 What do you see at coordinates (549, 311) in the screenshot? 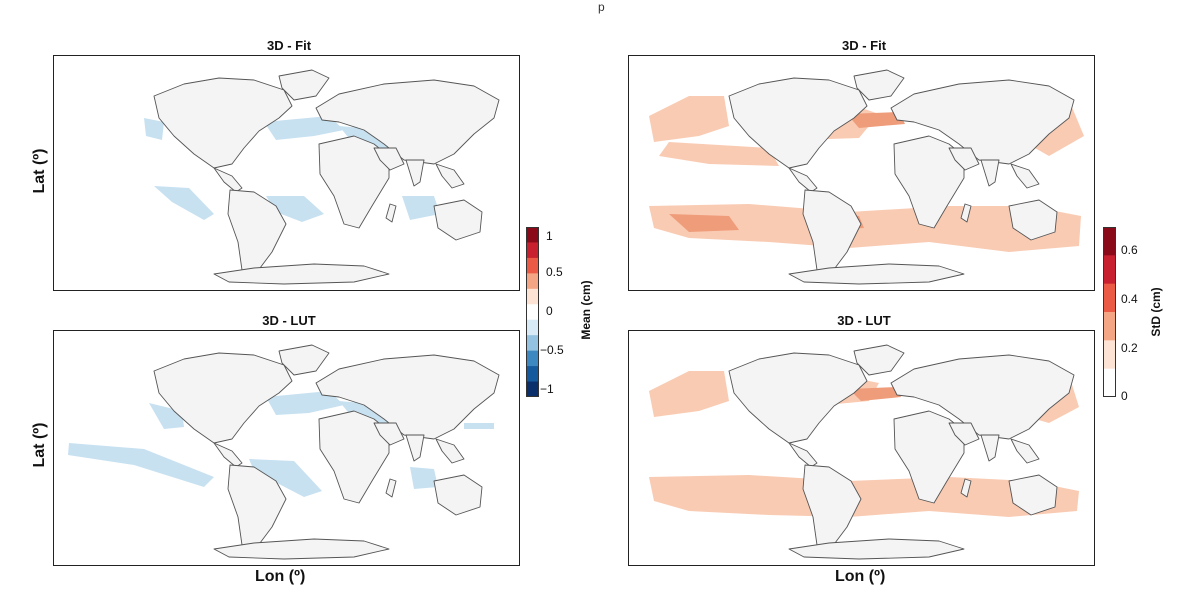
I see `cb-mean-tick-0: 0` at bounding box center [549, 311].